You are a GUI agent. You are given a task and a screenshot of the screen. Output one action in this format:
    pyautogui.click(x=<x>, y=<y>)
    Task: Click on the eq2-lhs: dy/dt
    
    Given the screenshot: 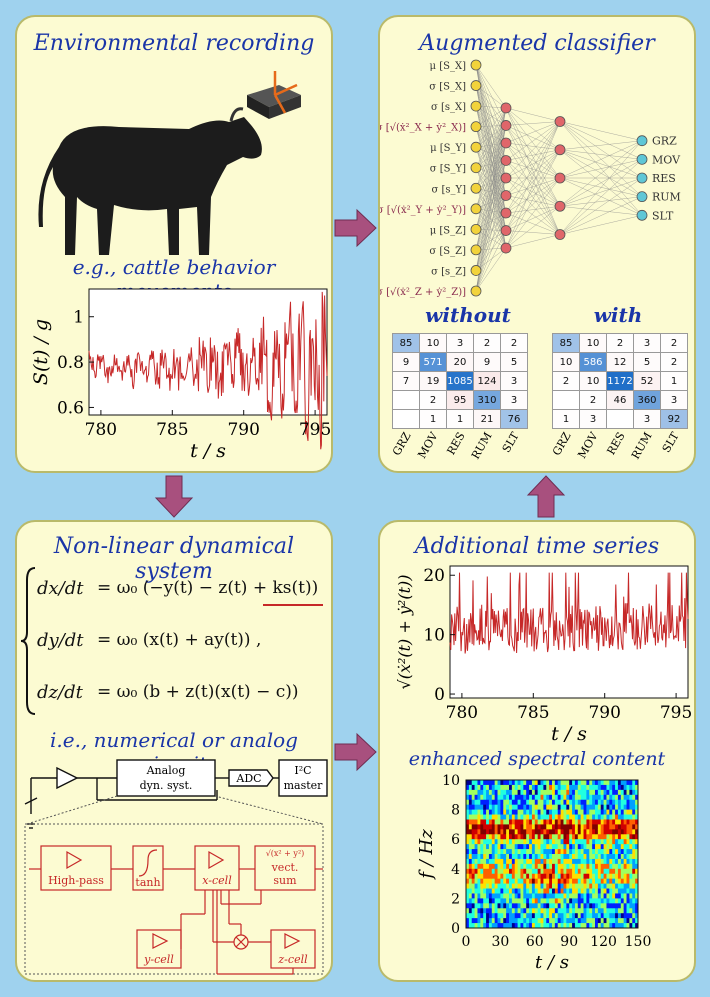 What is the action you would take?
    pyautogui.click(x=60, y=640)
    